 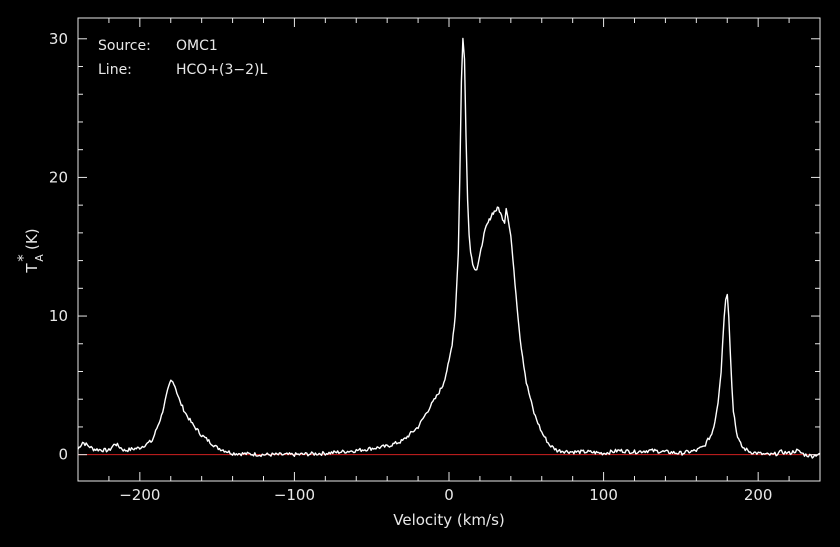 What do you see at coordinates (58, 39) in the screenshot?
I see `y-tick-label: 30` at bounding box center [58, 39].